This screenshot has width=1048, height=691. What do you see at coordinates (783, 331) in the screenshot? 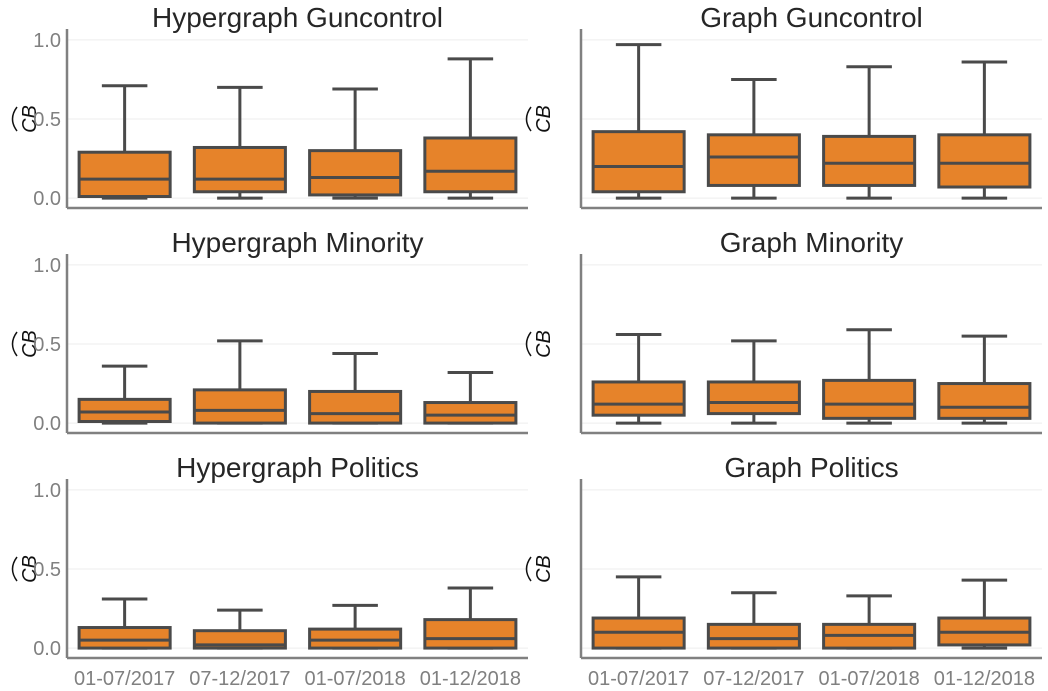
I see `panel-4: Graph Minority CB` at bounding box center [783, 331].